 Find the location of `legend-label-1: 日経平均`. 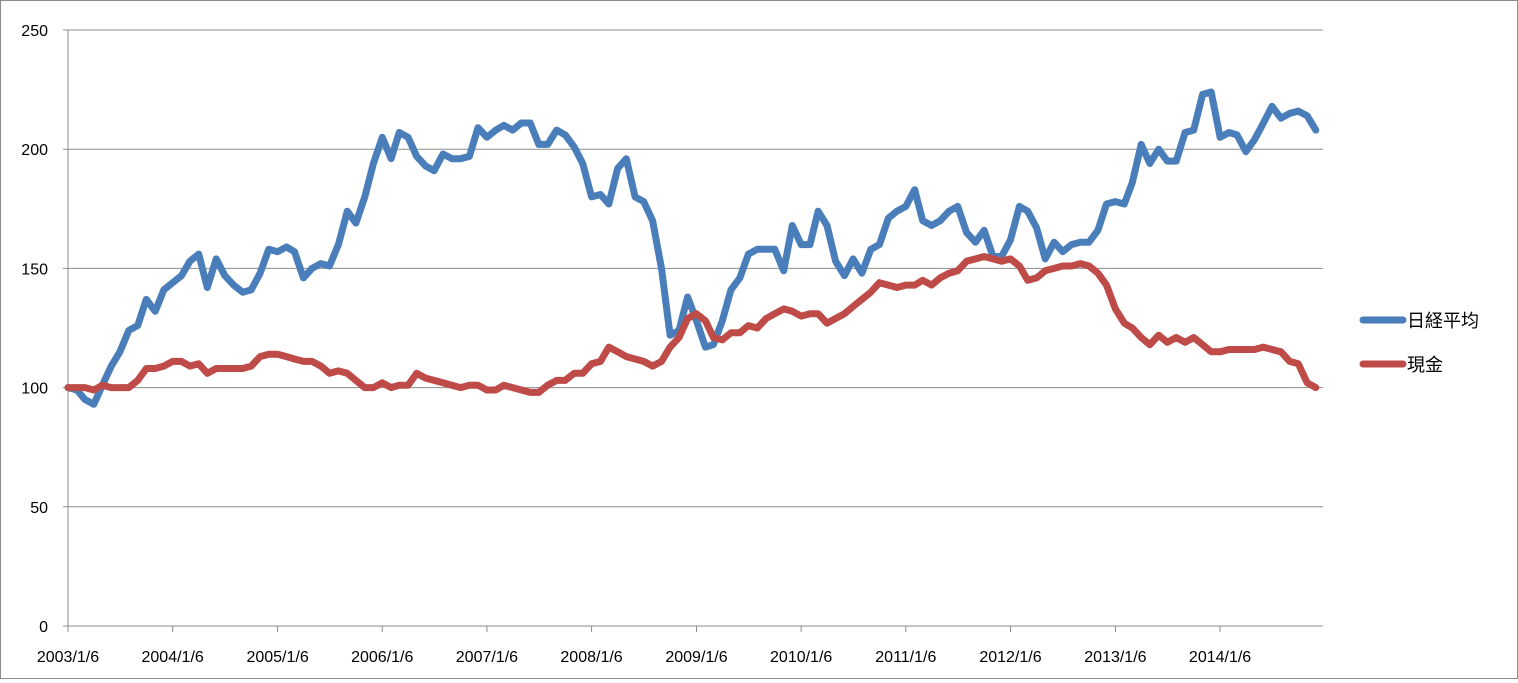

legend-label-1: 日経平均 is located at coordinates (1443, 321).